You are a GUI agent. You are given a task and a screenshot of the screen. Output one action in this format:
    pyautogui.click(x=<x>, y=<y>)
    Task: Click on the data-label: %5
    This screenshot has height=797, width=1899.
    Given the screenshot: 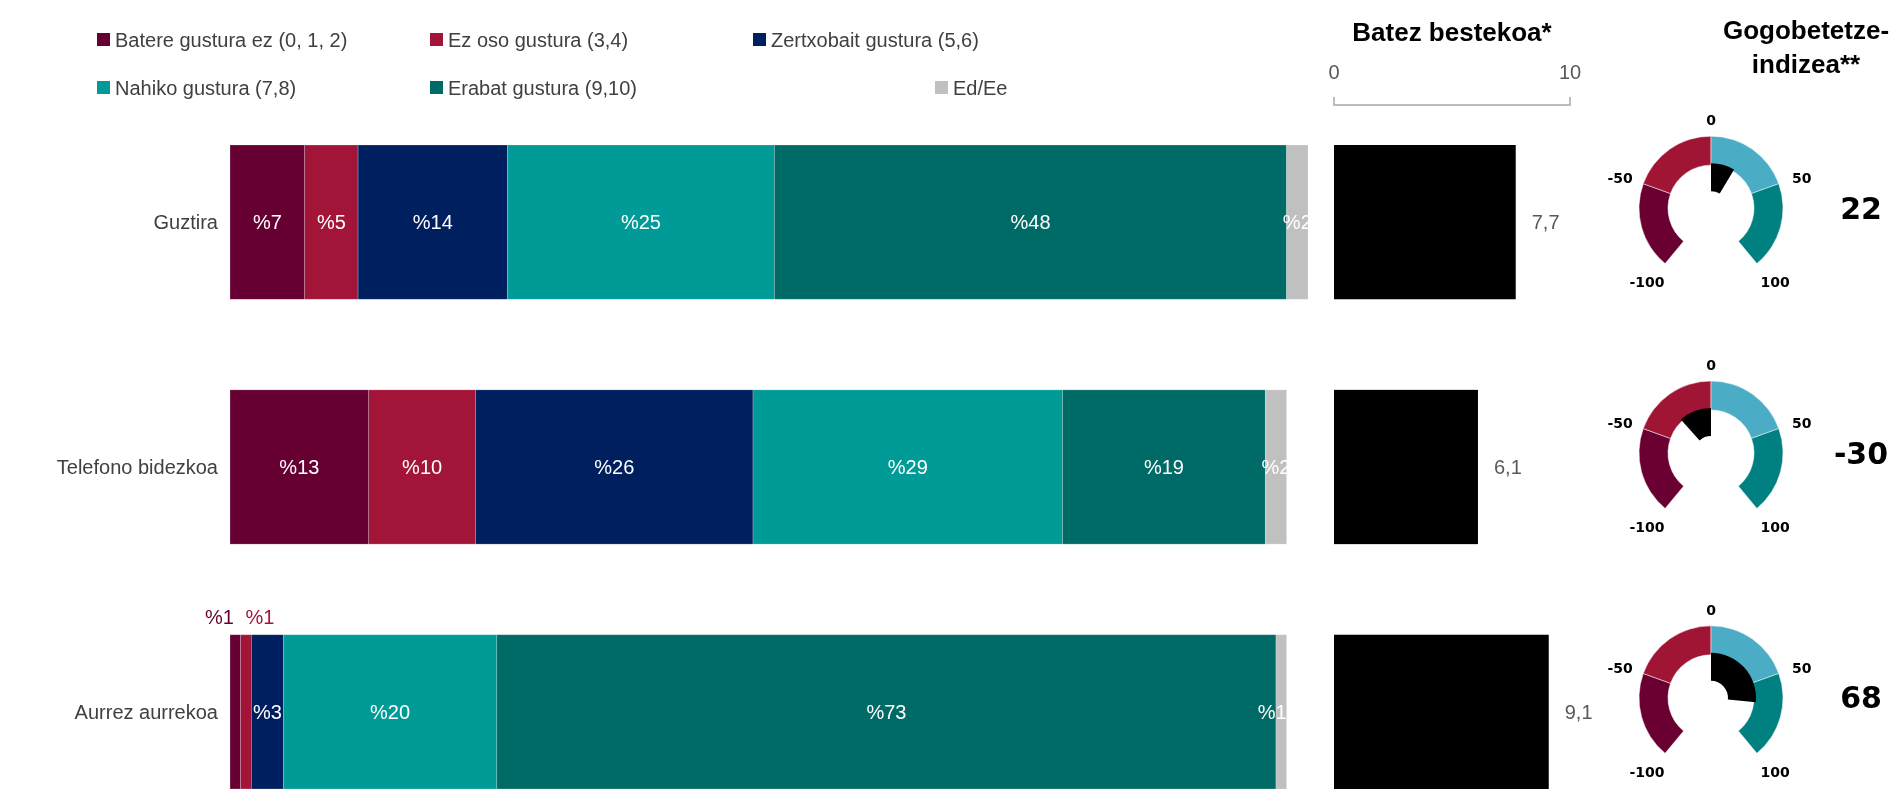 What is the action you would take?
    pyautogui.click(x=331, y=222)
    